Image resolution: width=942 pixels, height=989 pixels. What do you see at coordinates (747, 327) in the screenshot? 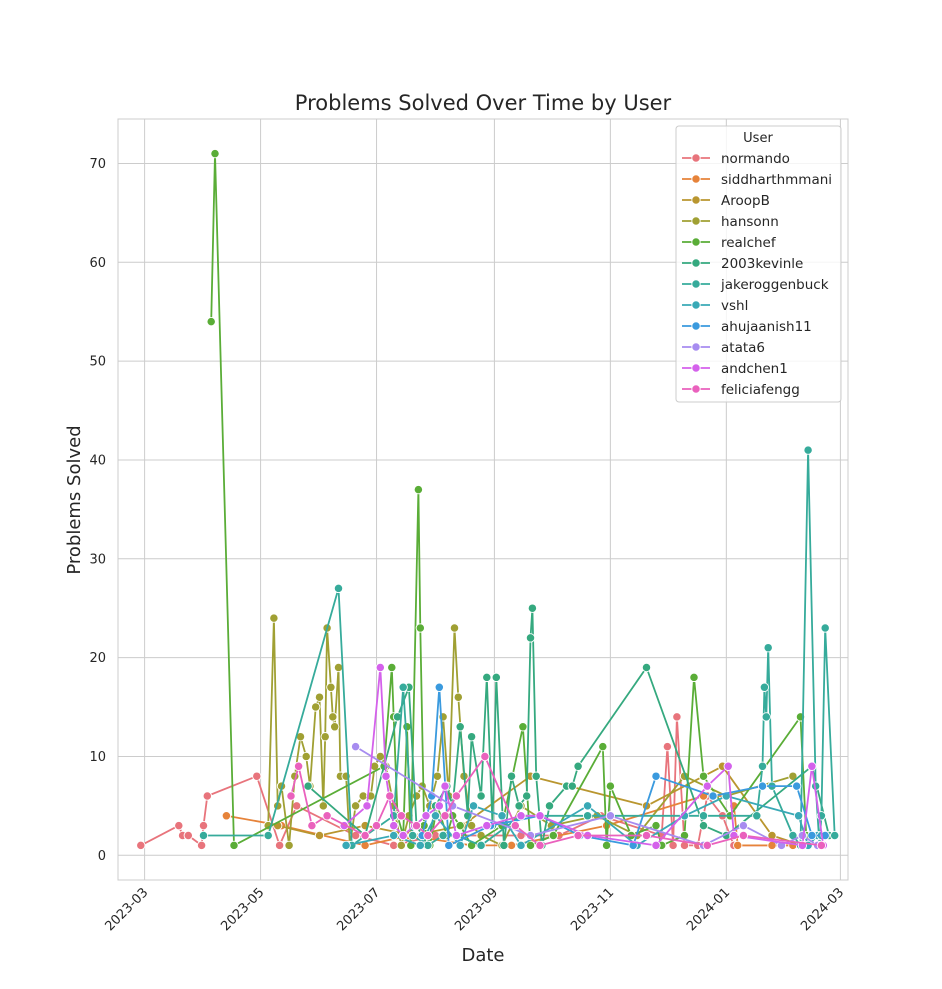
I see `legend-item: ahujaanish11` at bounding box center [747, 327].